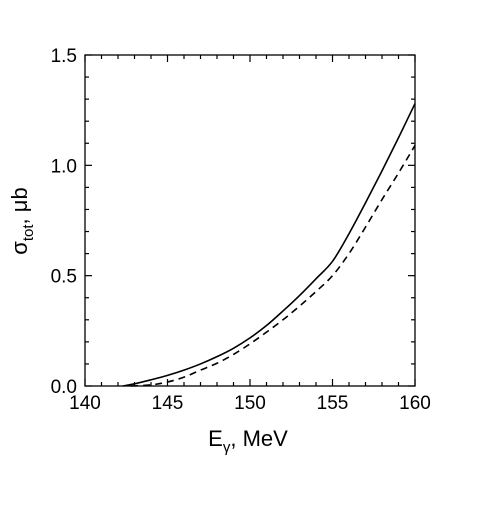 This screenshot has width=488, height=506. What do you see at coordinates (168, 403) in the screenshot?
I see `x-tick-label: 145` at bounding box center [168, 403].